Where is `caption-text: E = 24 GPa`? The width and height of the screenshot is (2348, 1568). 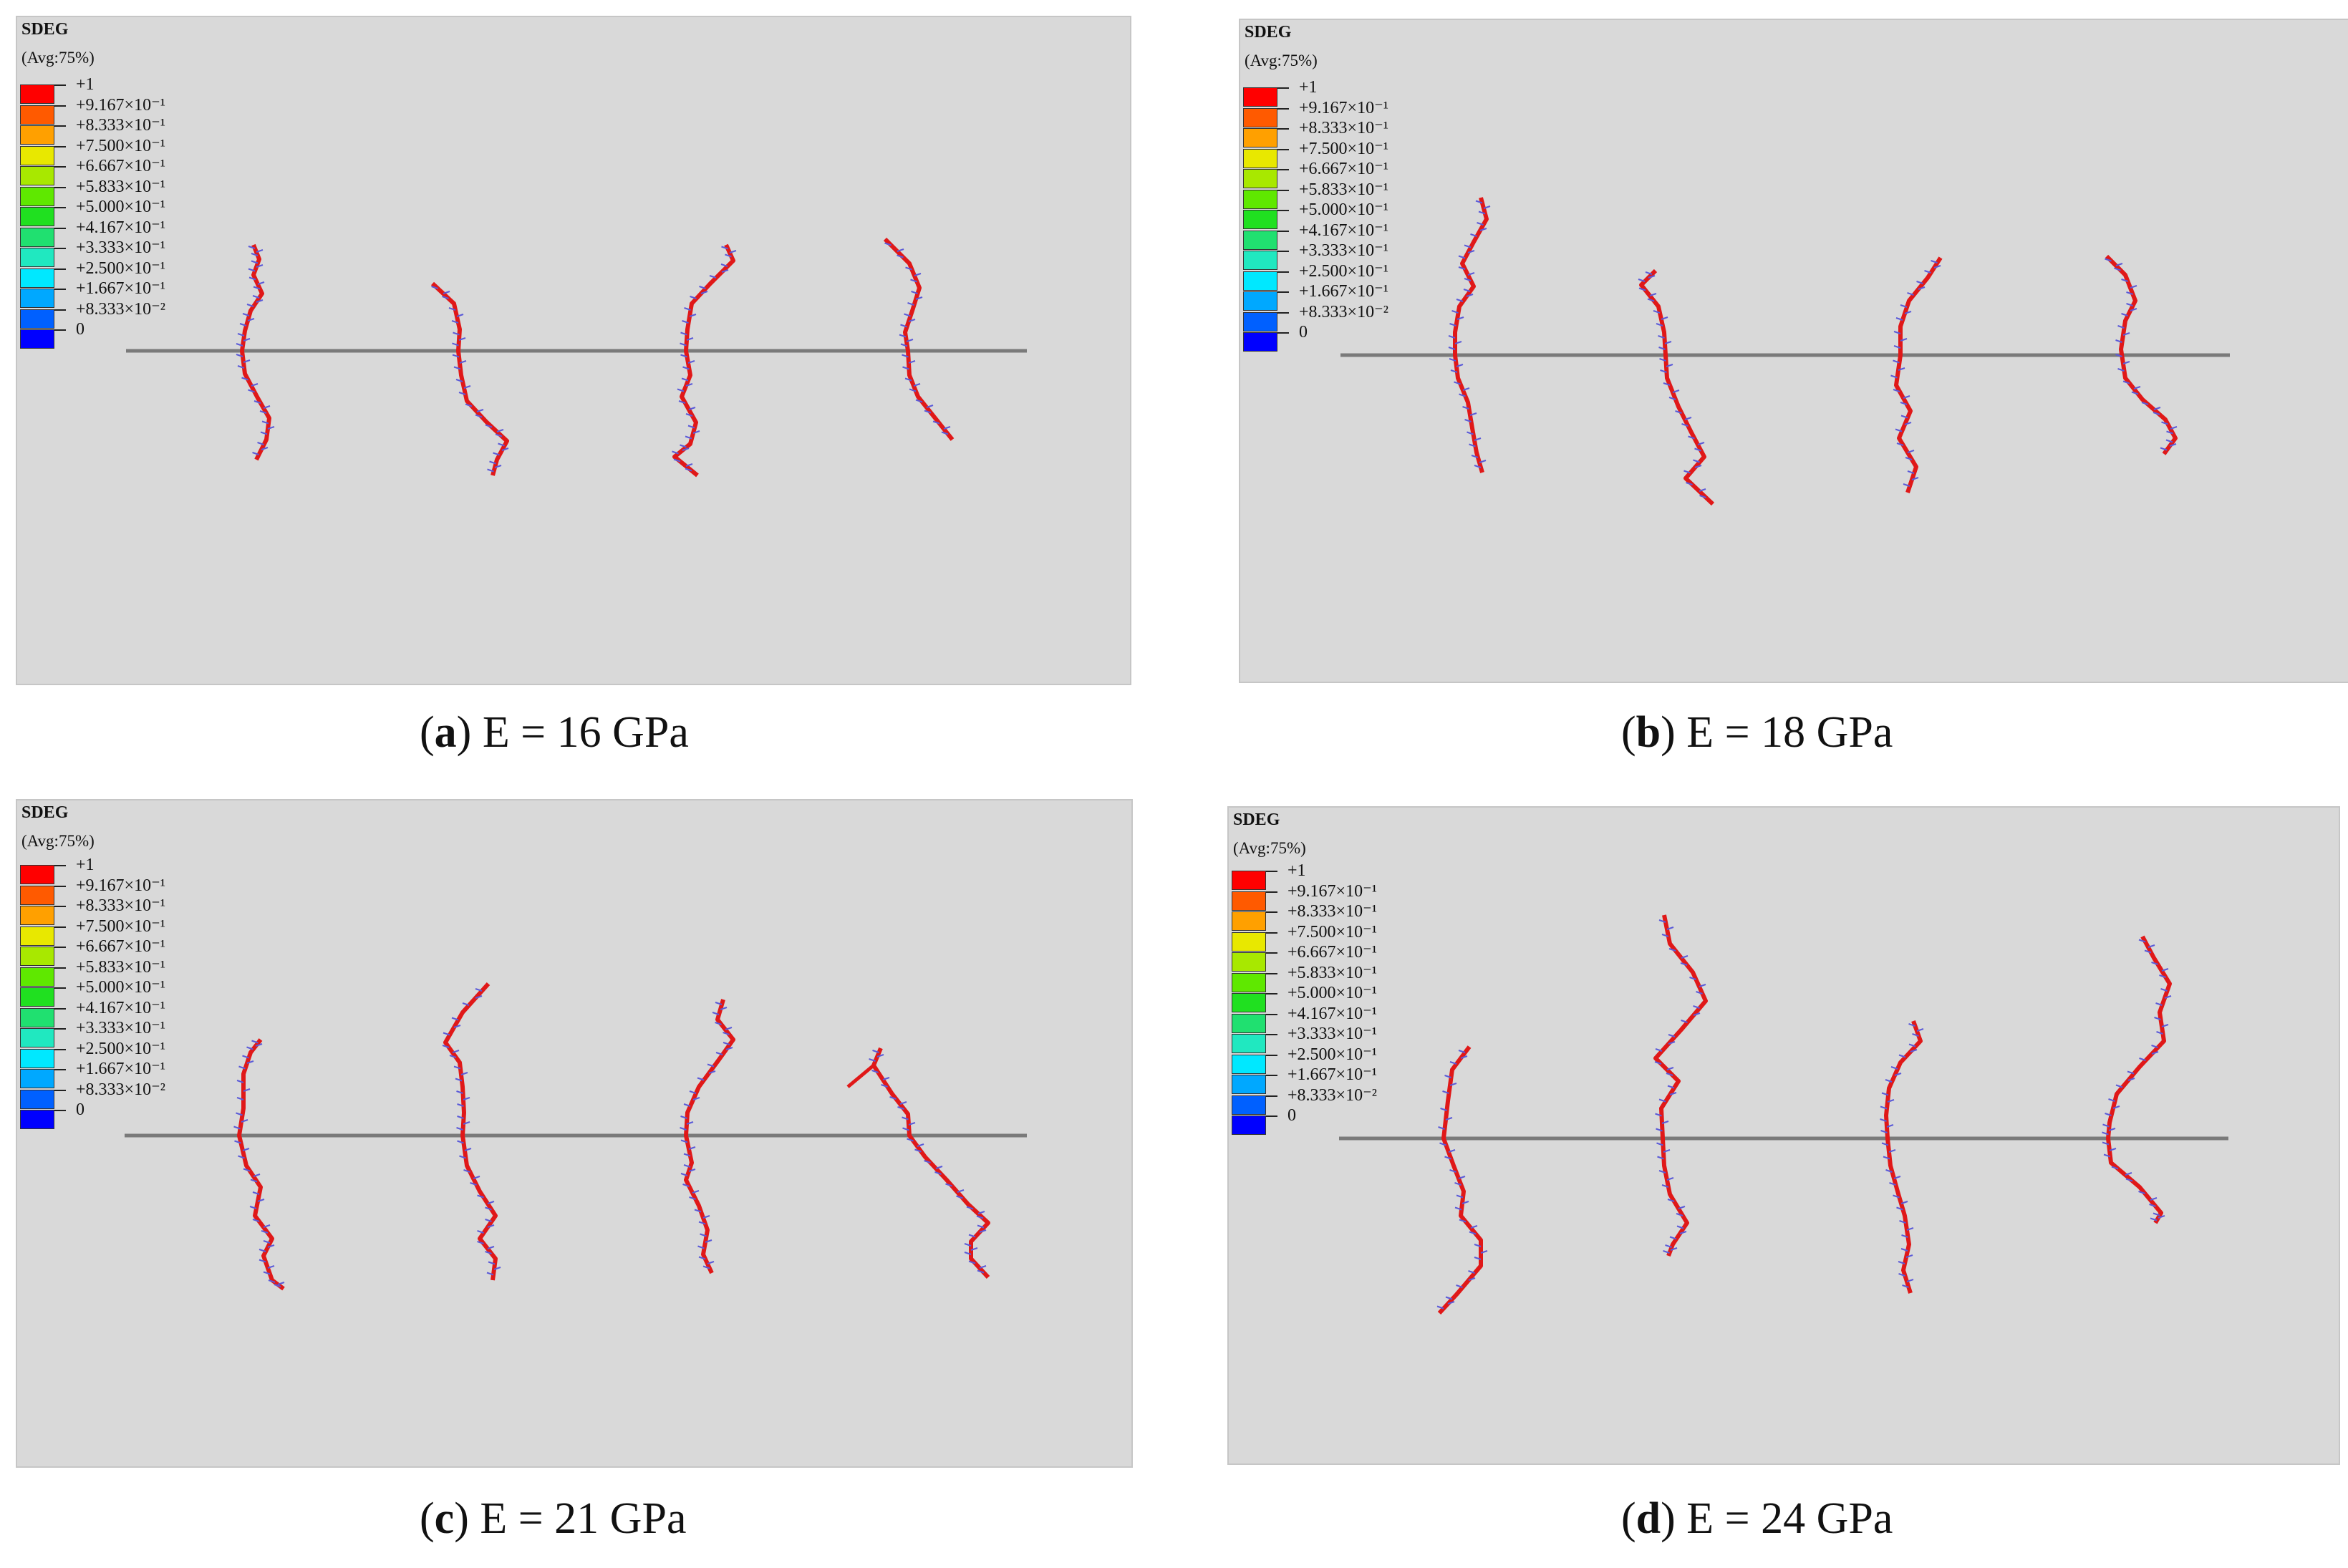
caption-text: E = 24 GPa is located at coordinates (1789, 1518).